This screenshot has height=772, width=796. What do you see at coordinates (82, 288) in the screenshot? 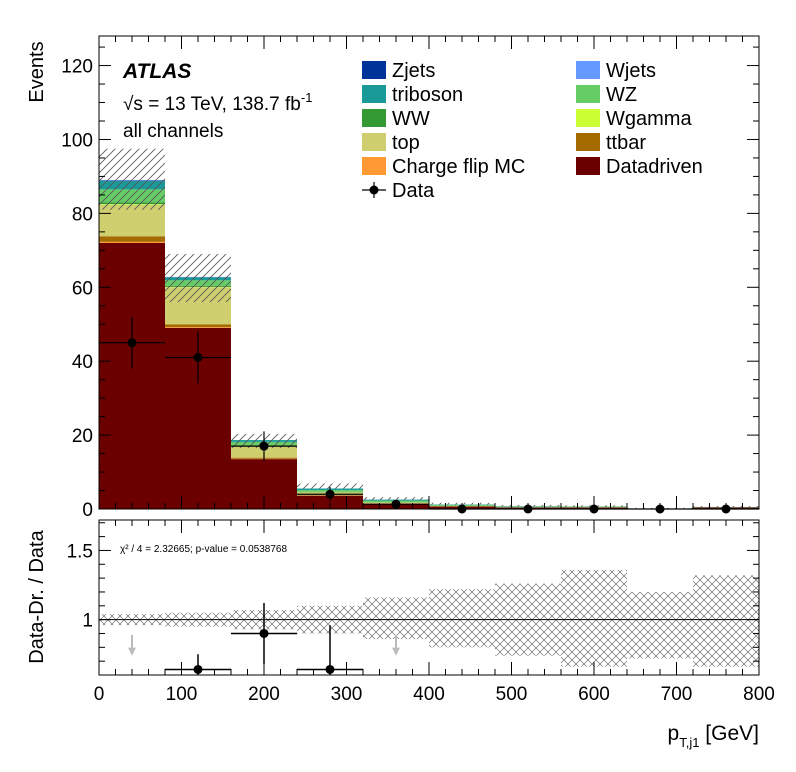
I see `y-tick-label-3: 60` at bounding box center [82, 288].